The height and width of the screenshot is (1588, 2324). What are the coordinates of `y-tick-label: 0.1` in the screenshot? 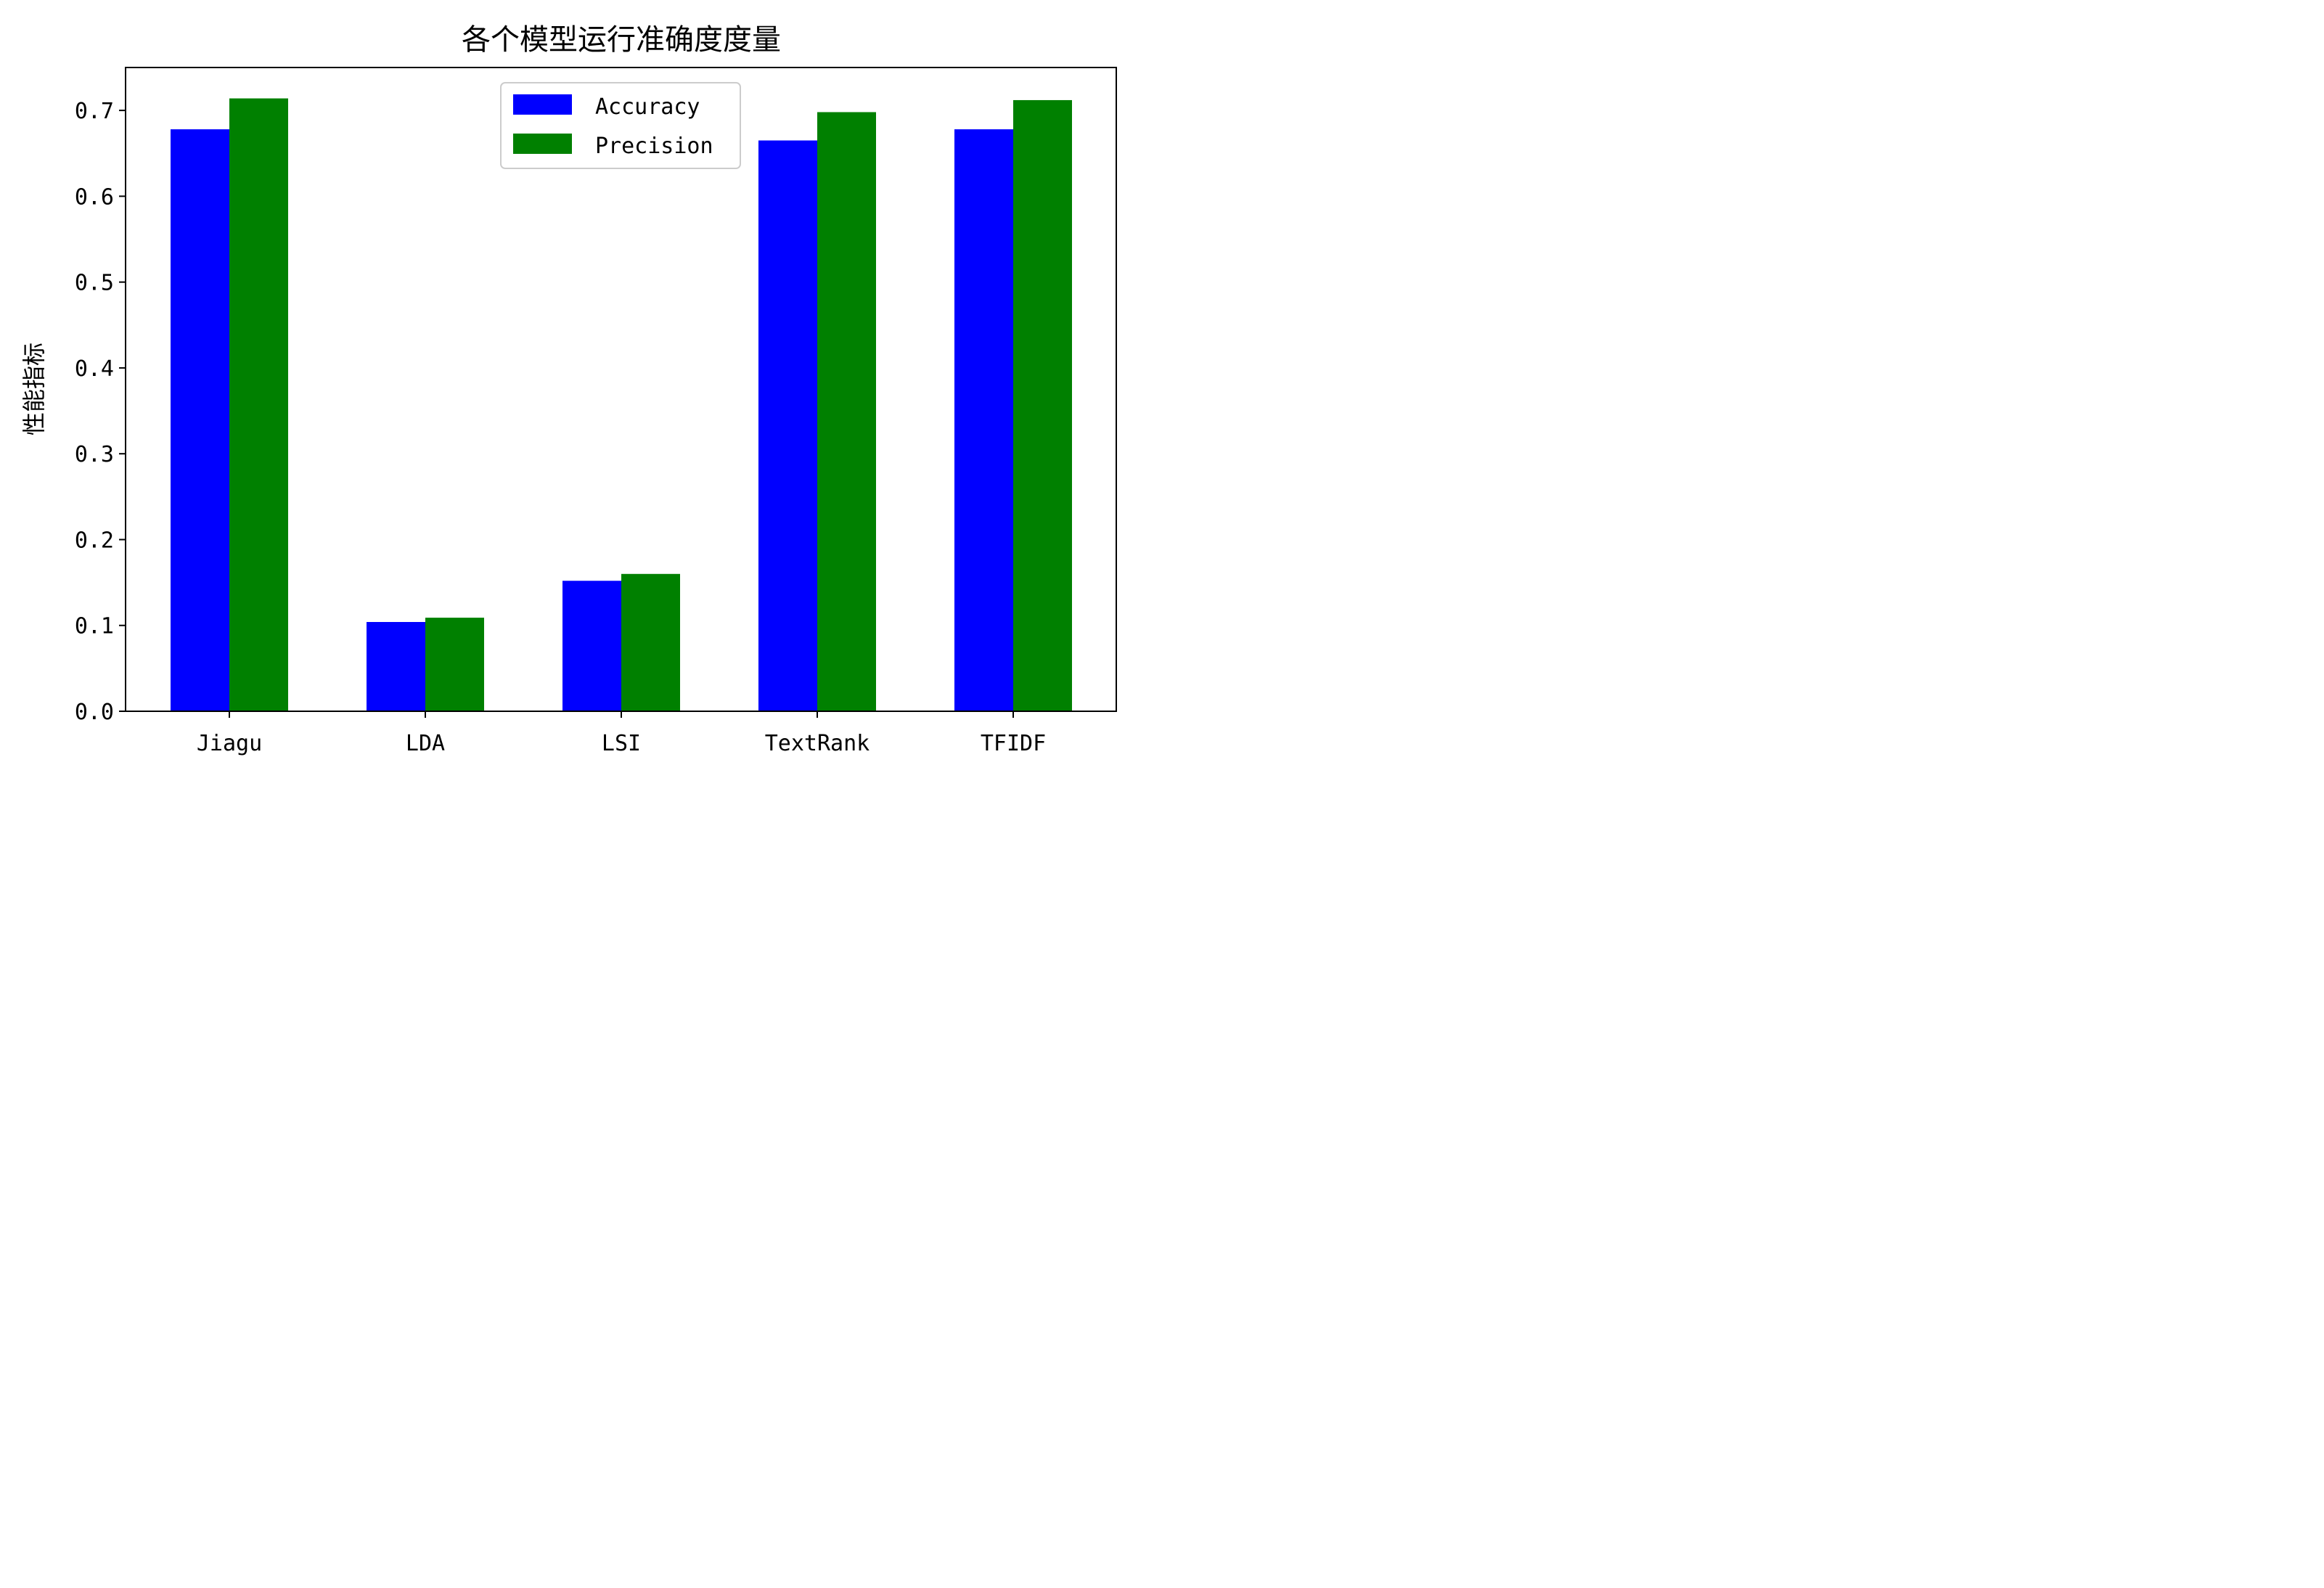 It's located at (94, 626).